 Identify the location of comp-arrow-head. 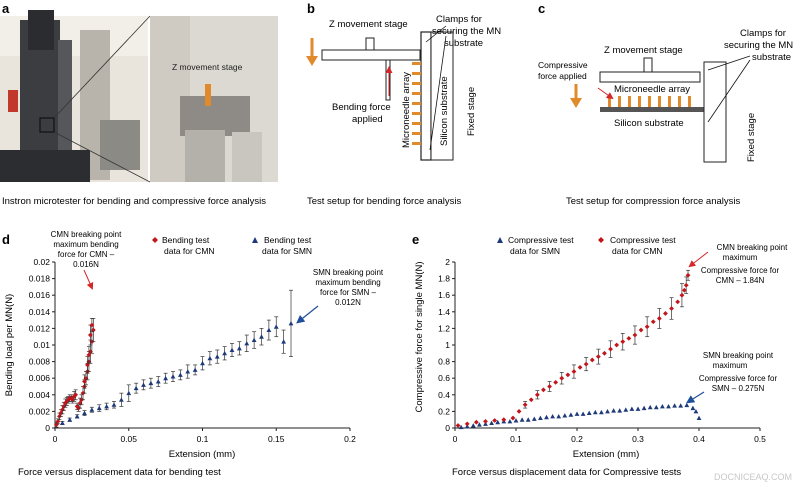
(576, 103).